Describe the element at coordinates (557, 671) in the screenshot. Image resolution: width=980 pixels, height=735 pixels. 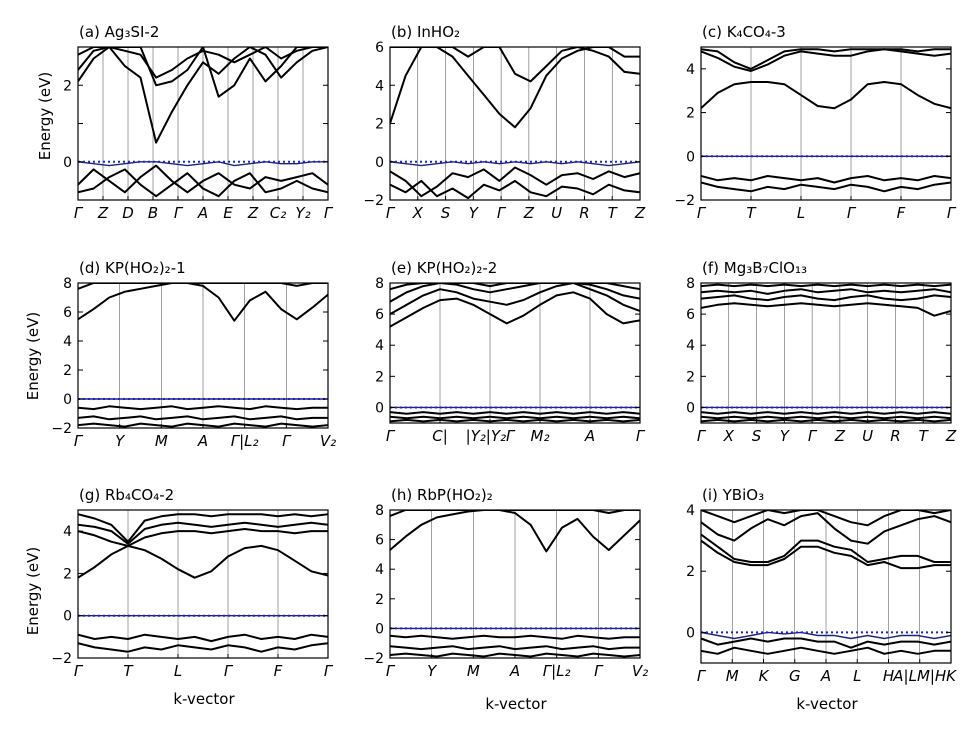
I see `k-point-label: Γ|L₂` at that location.